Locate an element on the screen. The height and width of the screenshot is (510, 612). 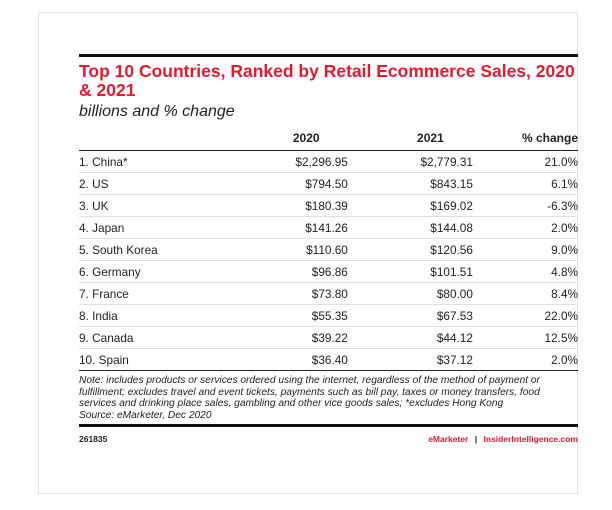
cell-country: 6. Germany is located at coordinates (153, 271).